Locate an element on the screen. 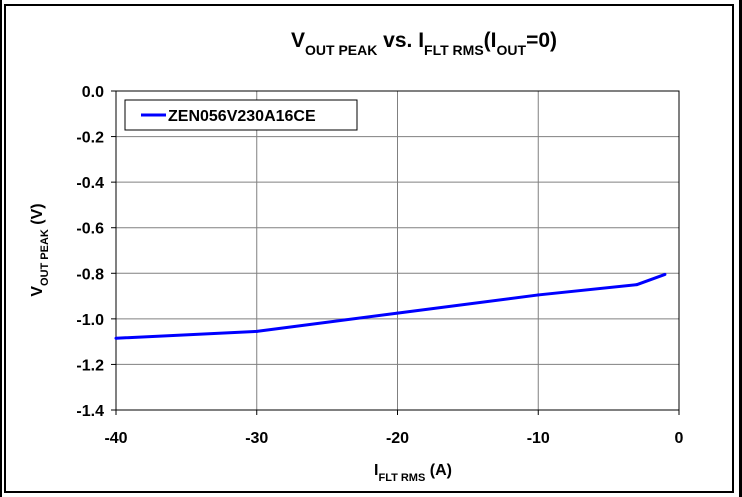  x-axis: -40 -30 -20 -10 0 is located at coordinates (394, 428).